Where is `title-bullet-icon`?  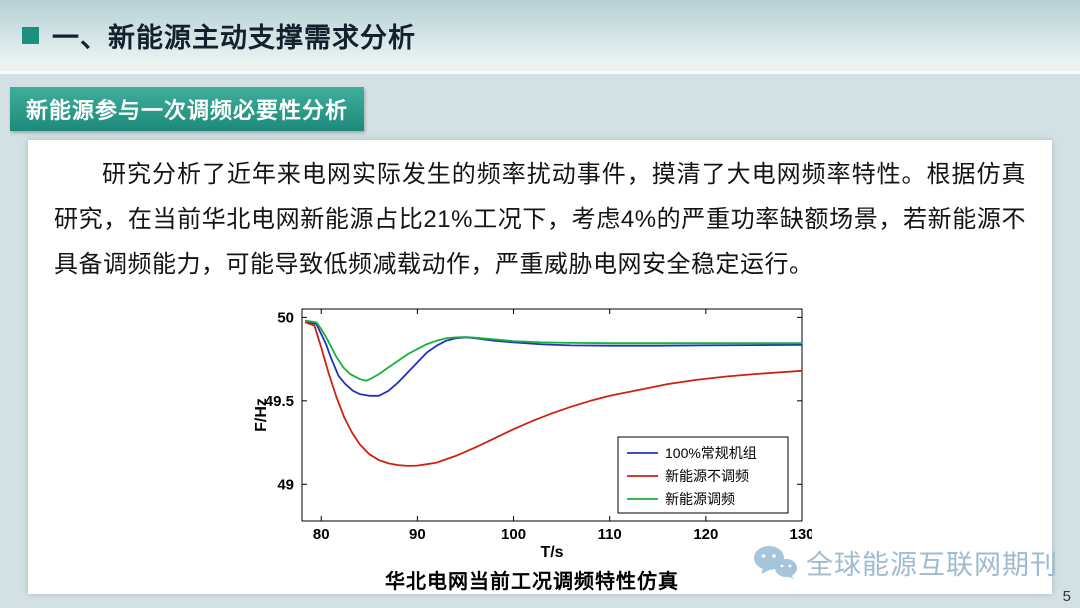
title-bullet-icon is located at coordinates (30, 35).